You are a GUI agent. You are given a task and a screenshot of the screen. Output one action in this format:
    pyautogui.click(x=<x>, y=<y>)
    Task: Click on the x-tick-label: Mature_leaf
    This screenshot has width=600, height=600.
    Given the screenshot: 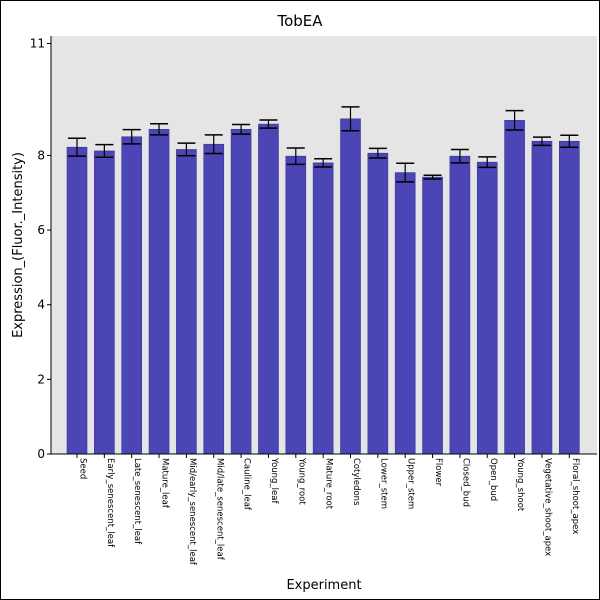 What is the action you would take?
    pyautogui.click(x=165, y=483)
    